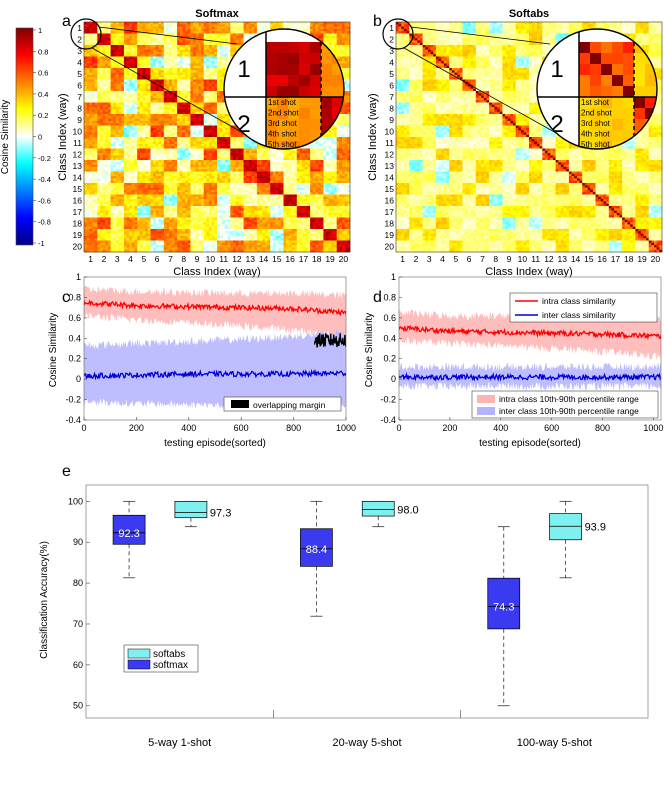 The height and width of the screenshot is (786, 664). I want to click on x-tick-label: 200, so click(136, 428).